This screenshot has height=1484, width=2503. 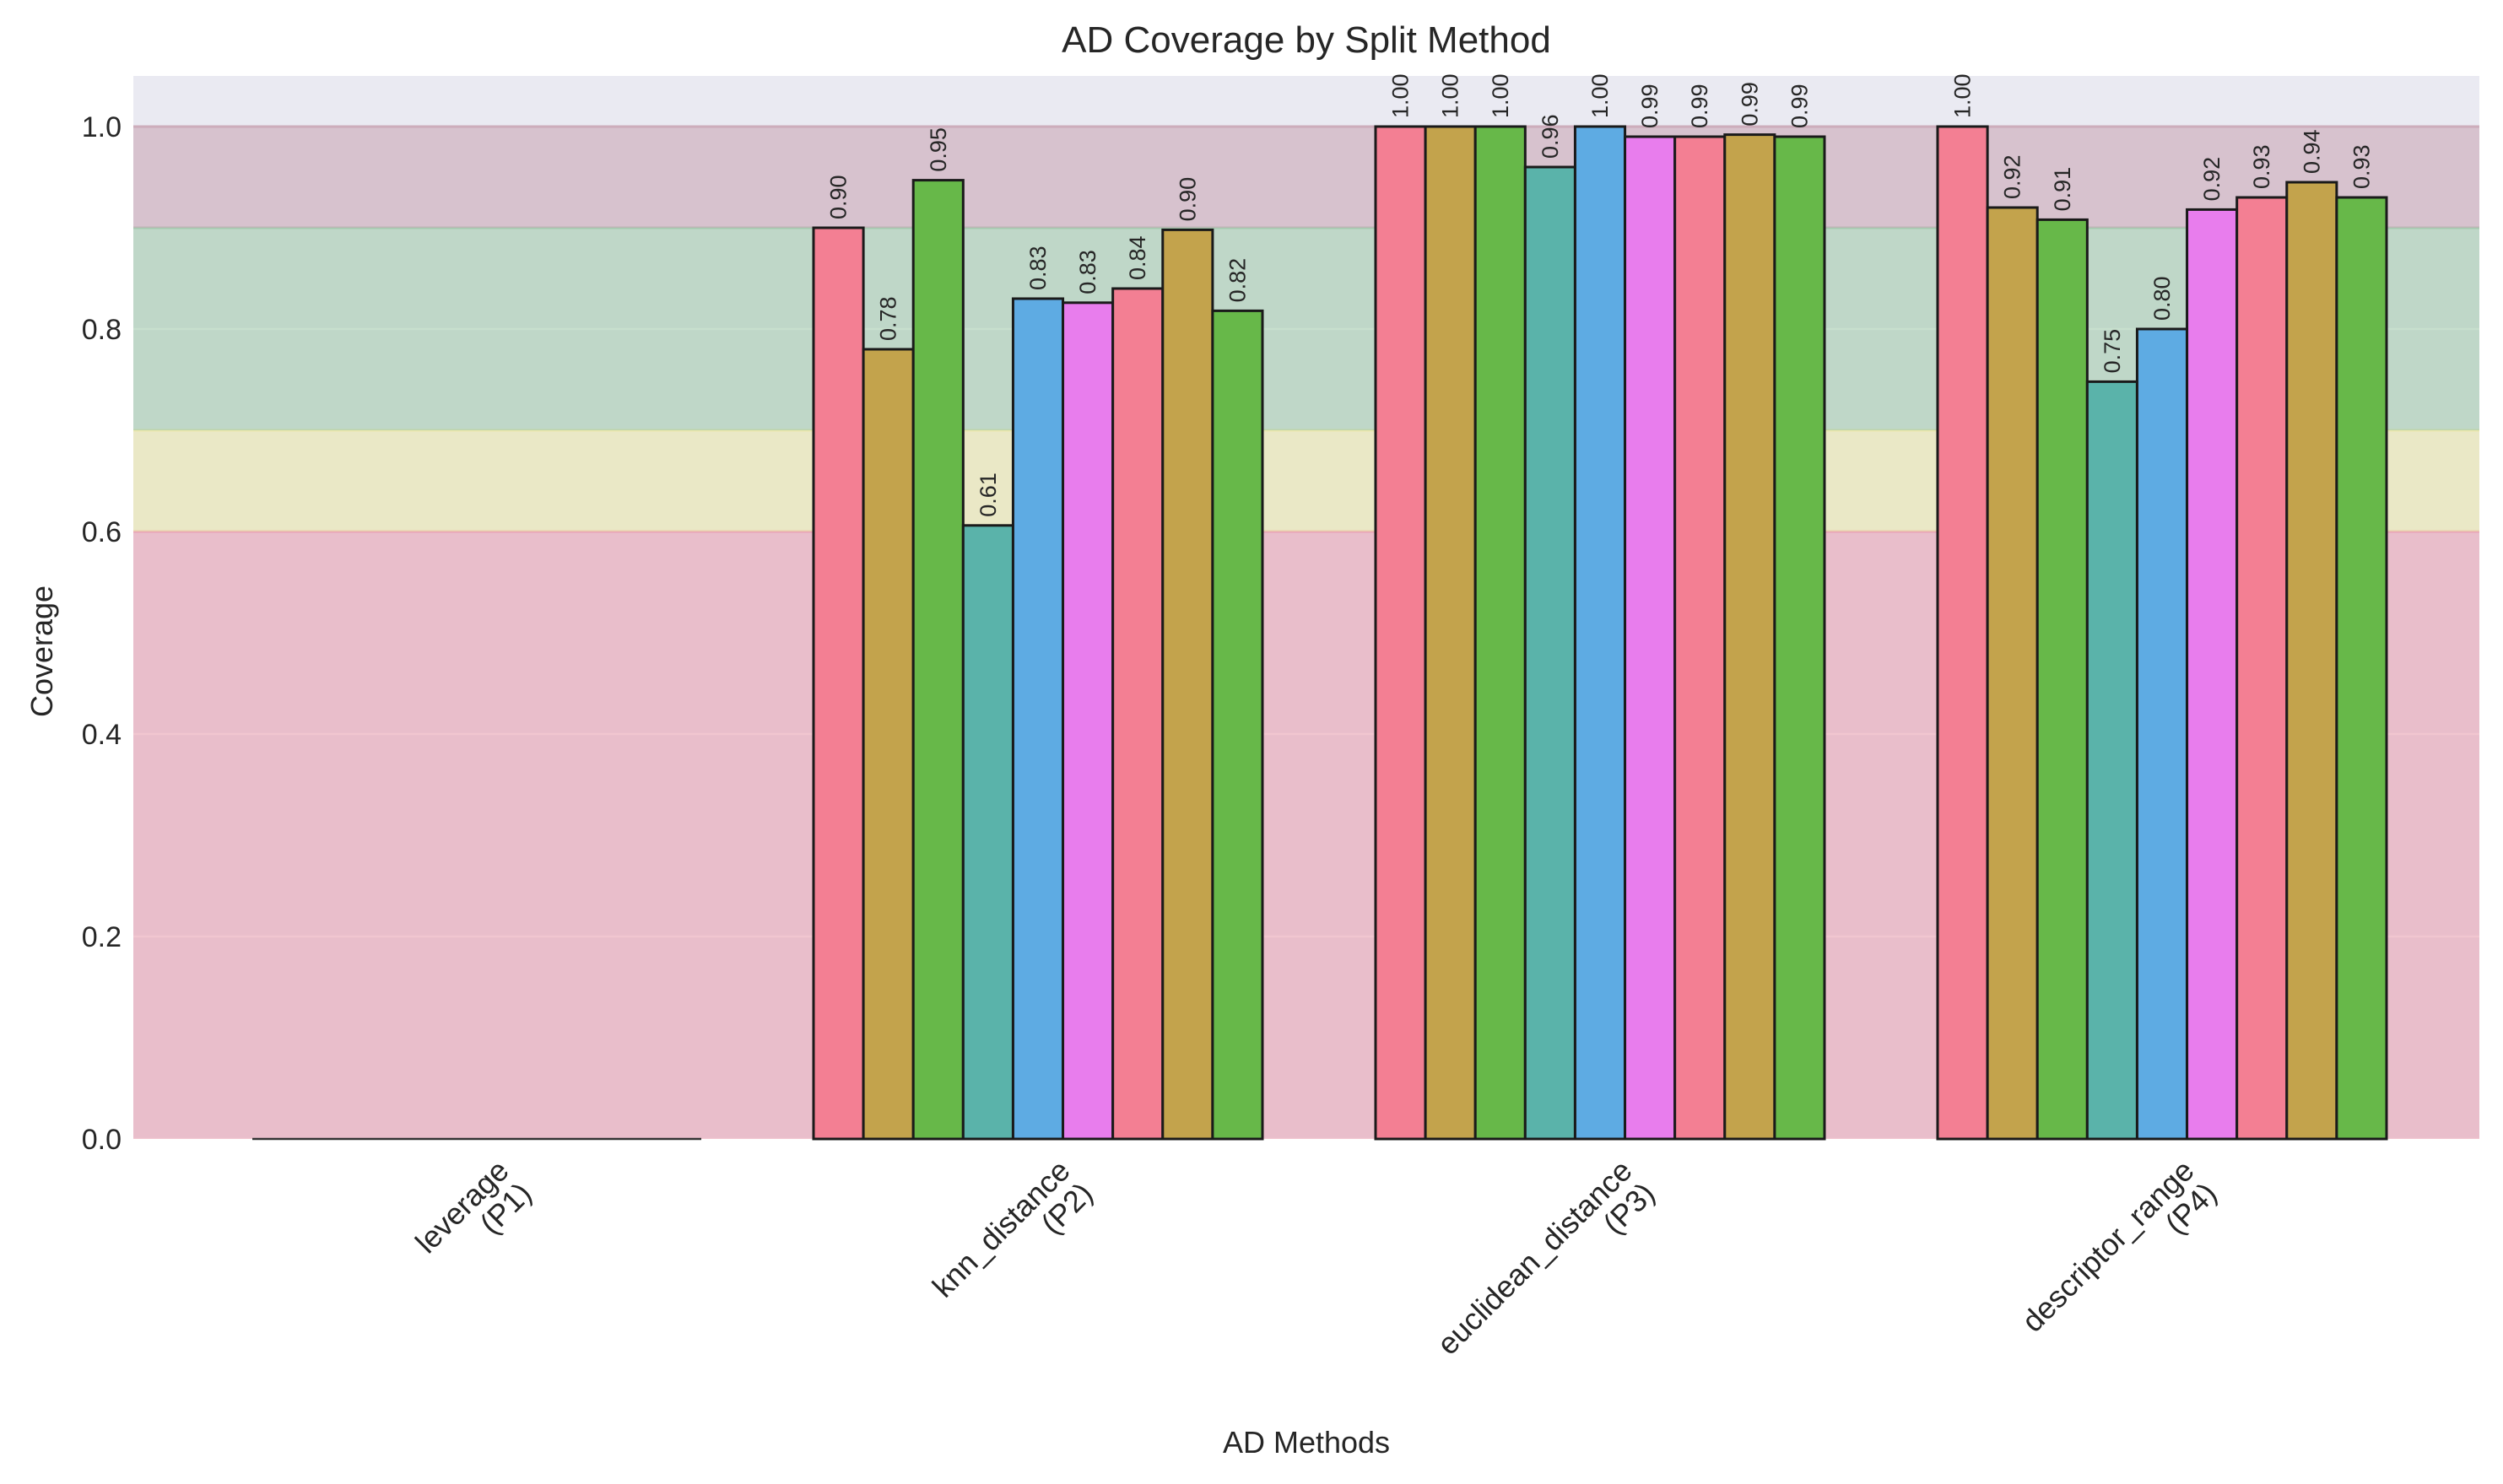 I want to click on y-tick-label: 1.0, so click(x=102, y=127).